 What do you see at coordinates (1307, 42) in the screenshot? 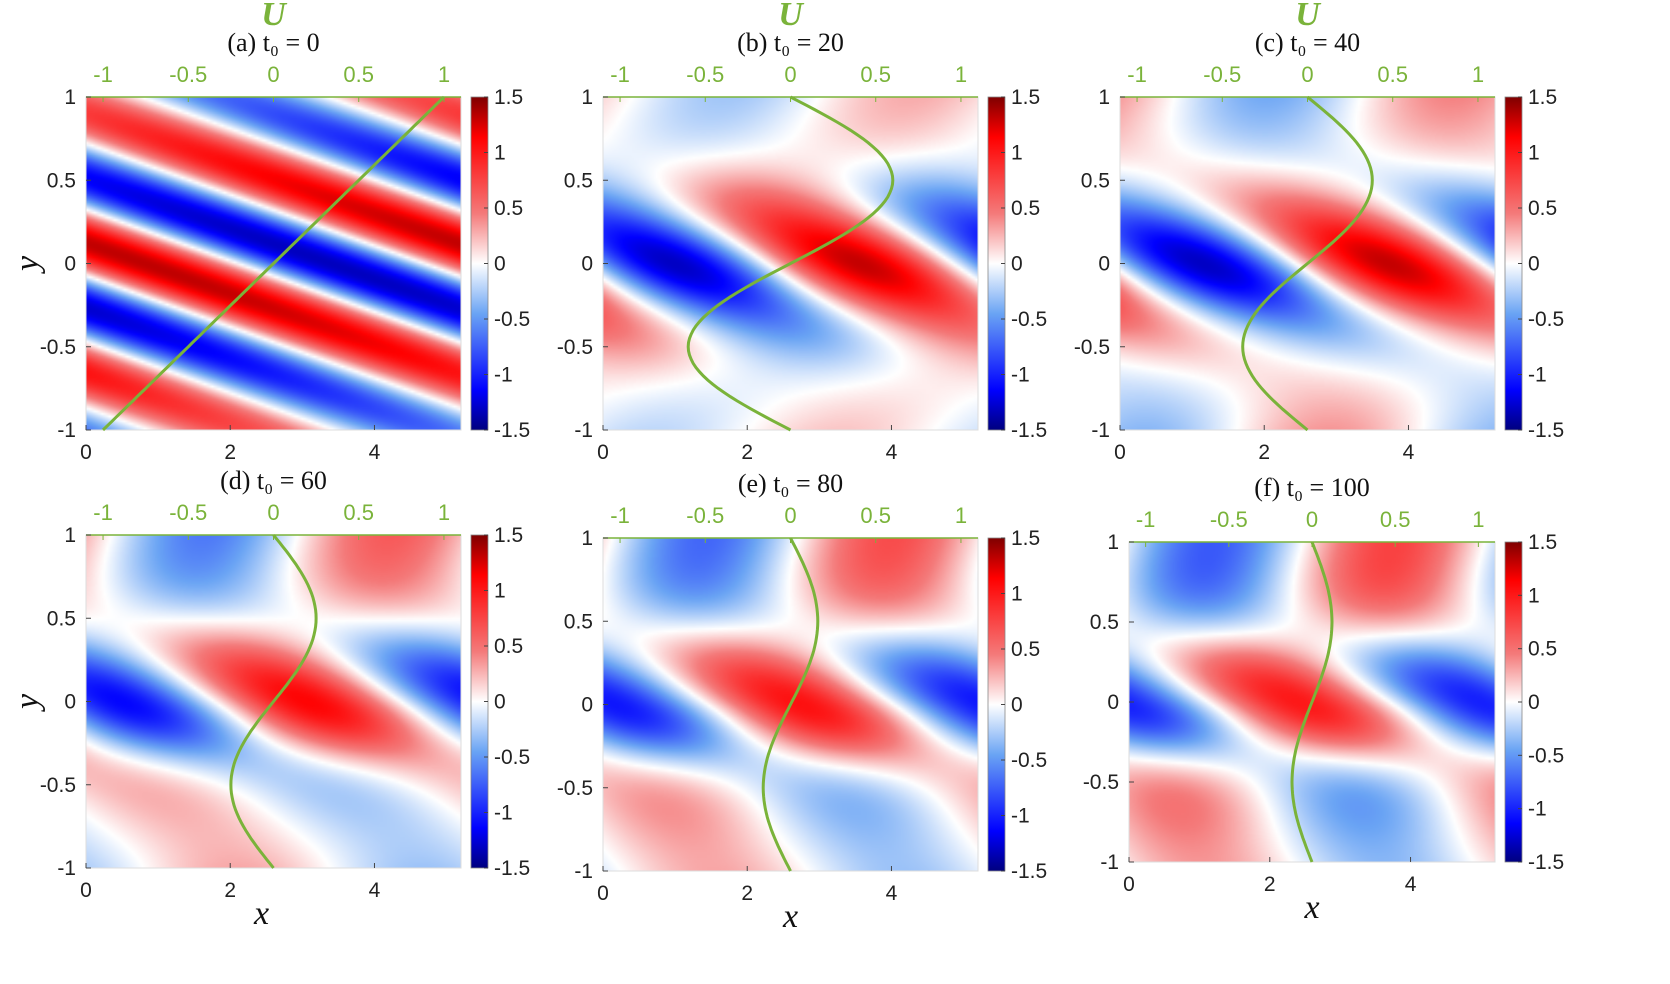
I see `panel-title: (c) t₀ = 40` at bounding box center [1307, 42].